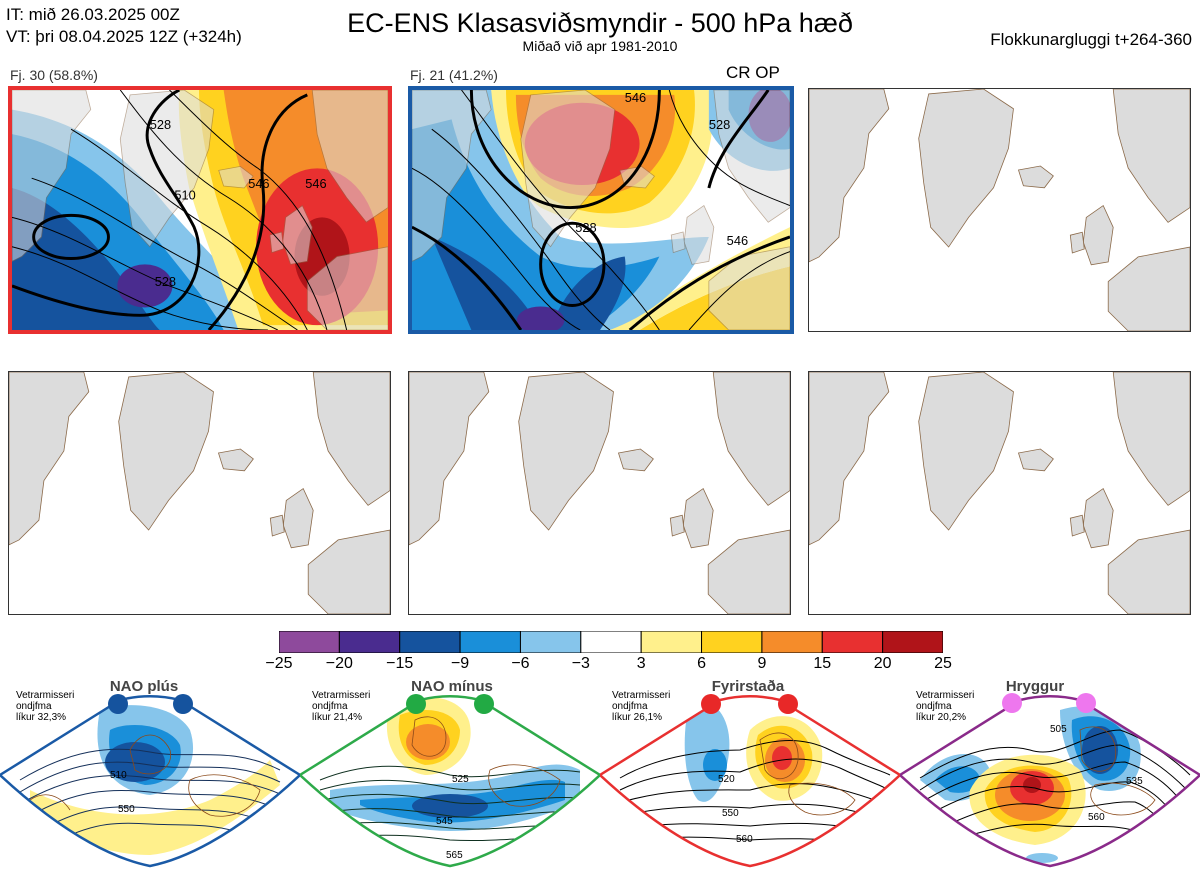 Image resolution: width=1200 pixels, height=871 pixels. Describe the element at coordinates (1058, 729) in the screenshot. I see `regime-4-contour-505: 505` at that location.